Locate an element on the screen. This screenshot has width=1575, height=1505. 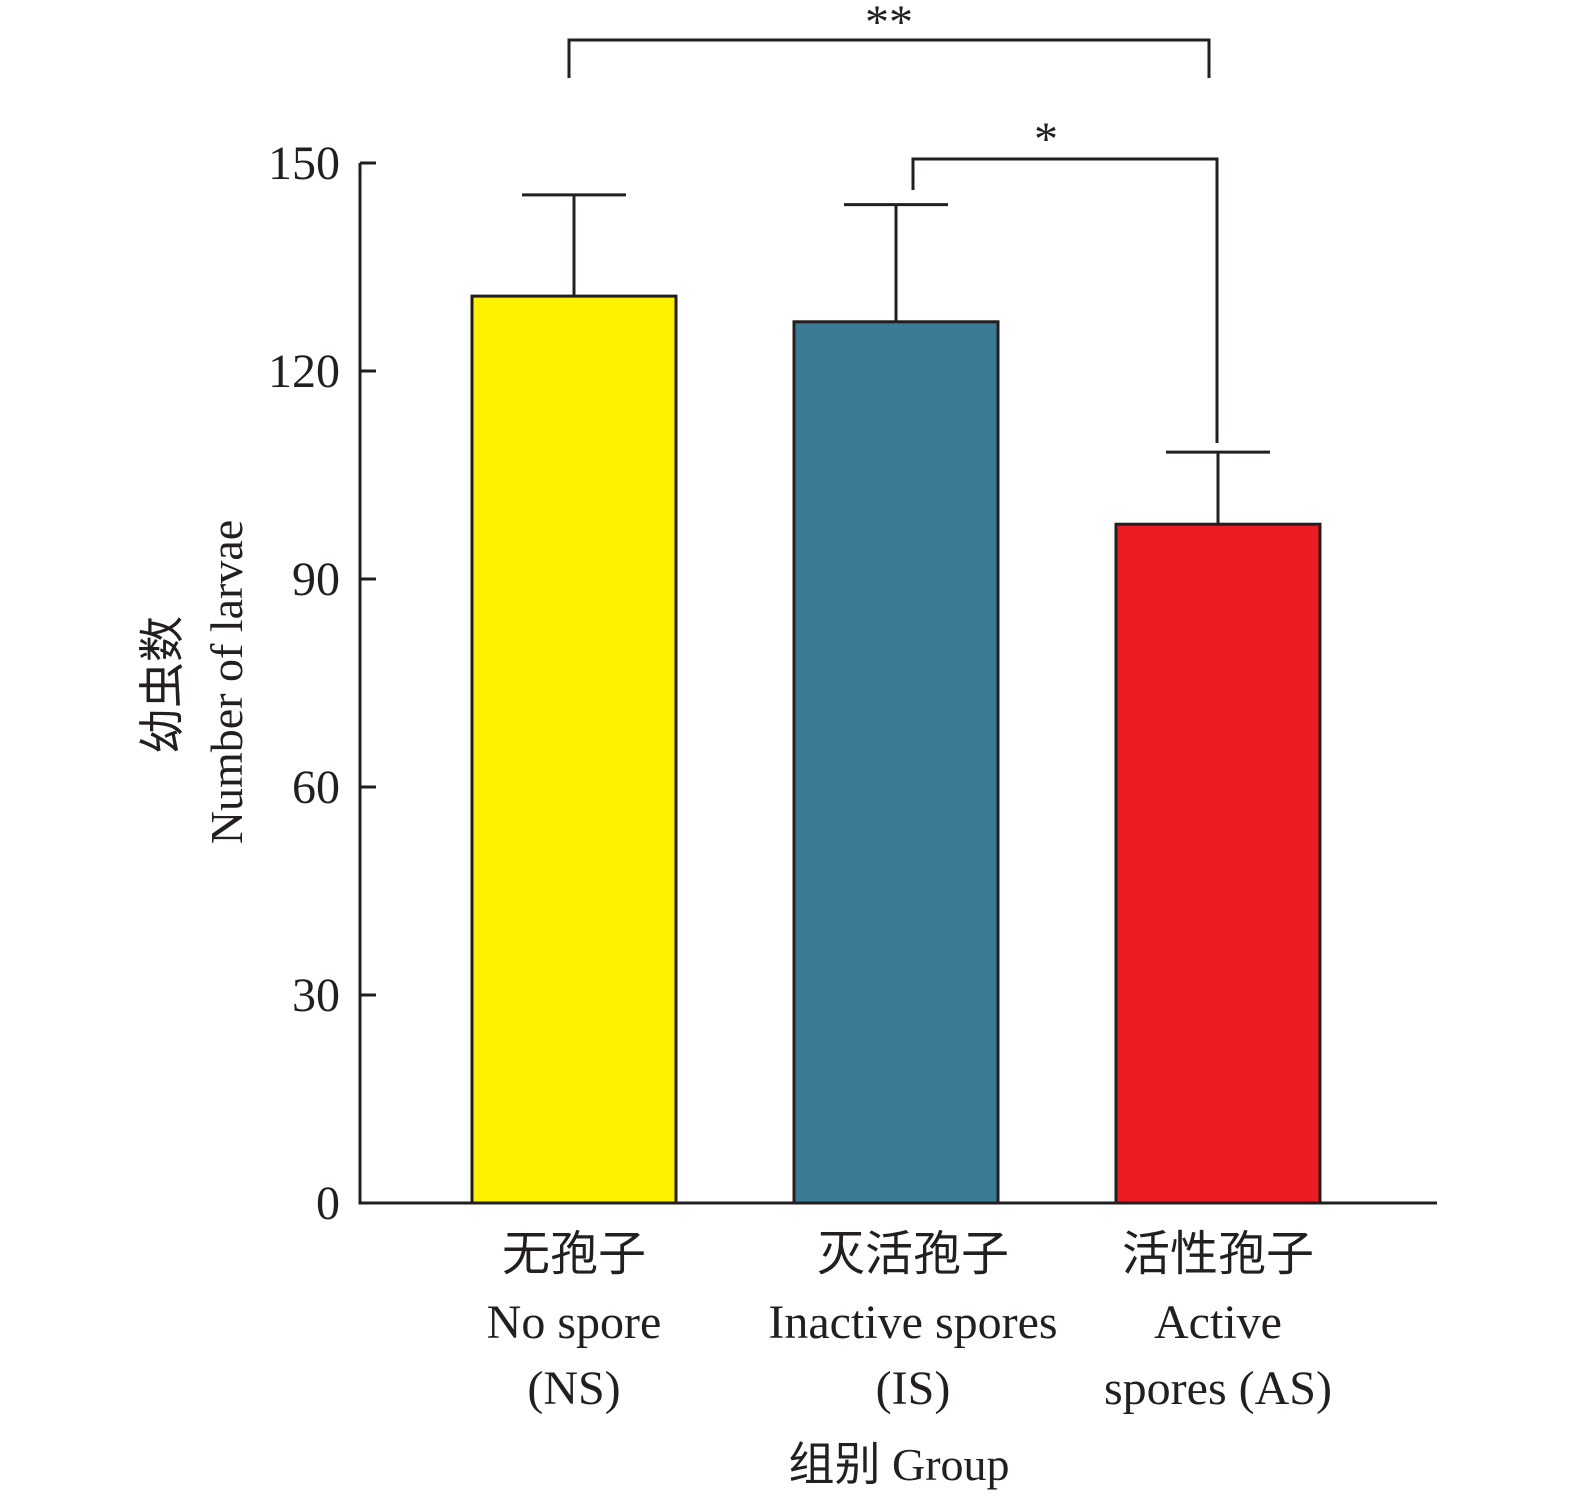
x-tick-label-en: spores (AS) is located at coordinates (1218, 1388).